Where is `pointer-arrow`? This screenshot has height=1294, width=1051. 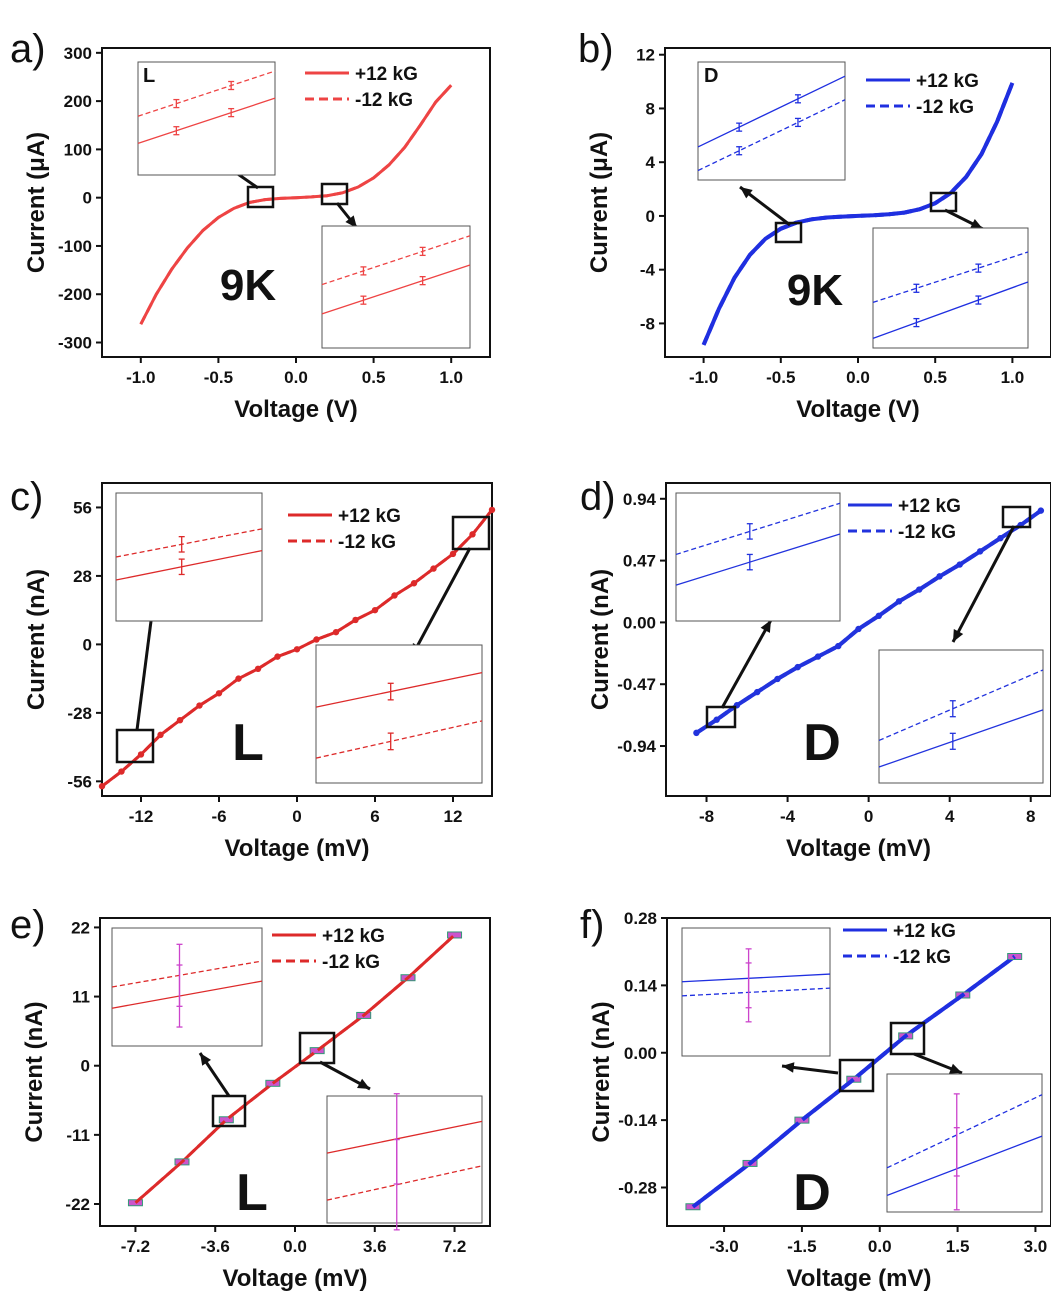
pointer-arrow is located at coordinates (441, 602).